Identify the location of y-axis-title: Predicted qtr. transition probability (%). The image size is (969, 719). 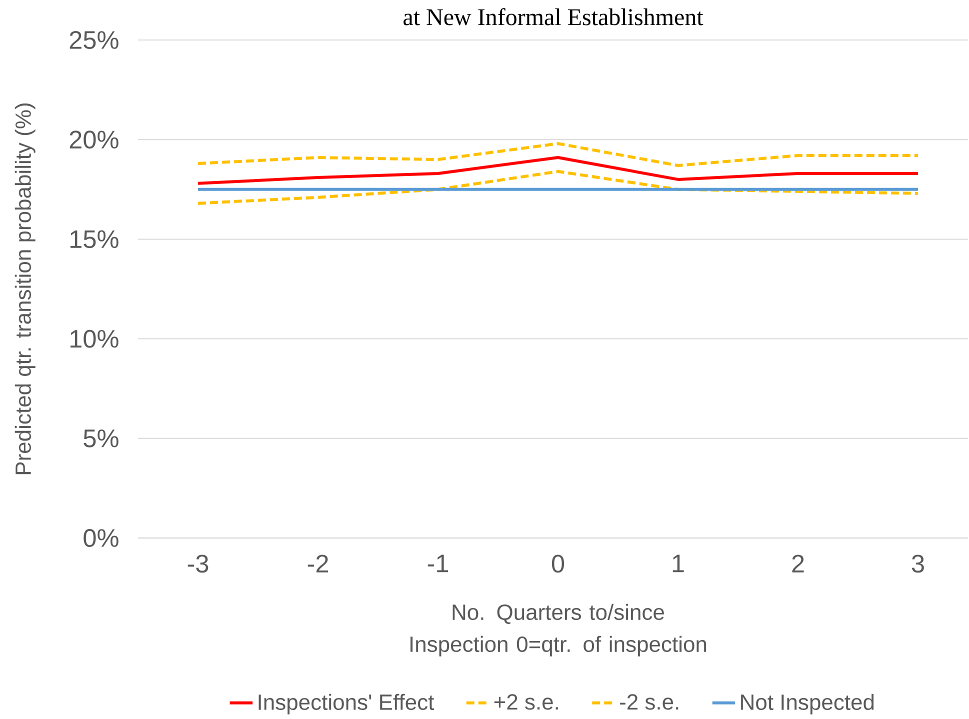
(25, 289).